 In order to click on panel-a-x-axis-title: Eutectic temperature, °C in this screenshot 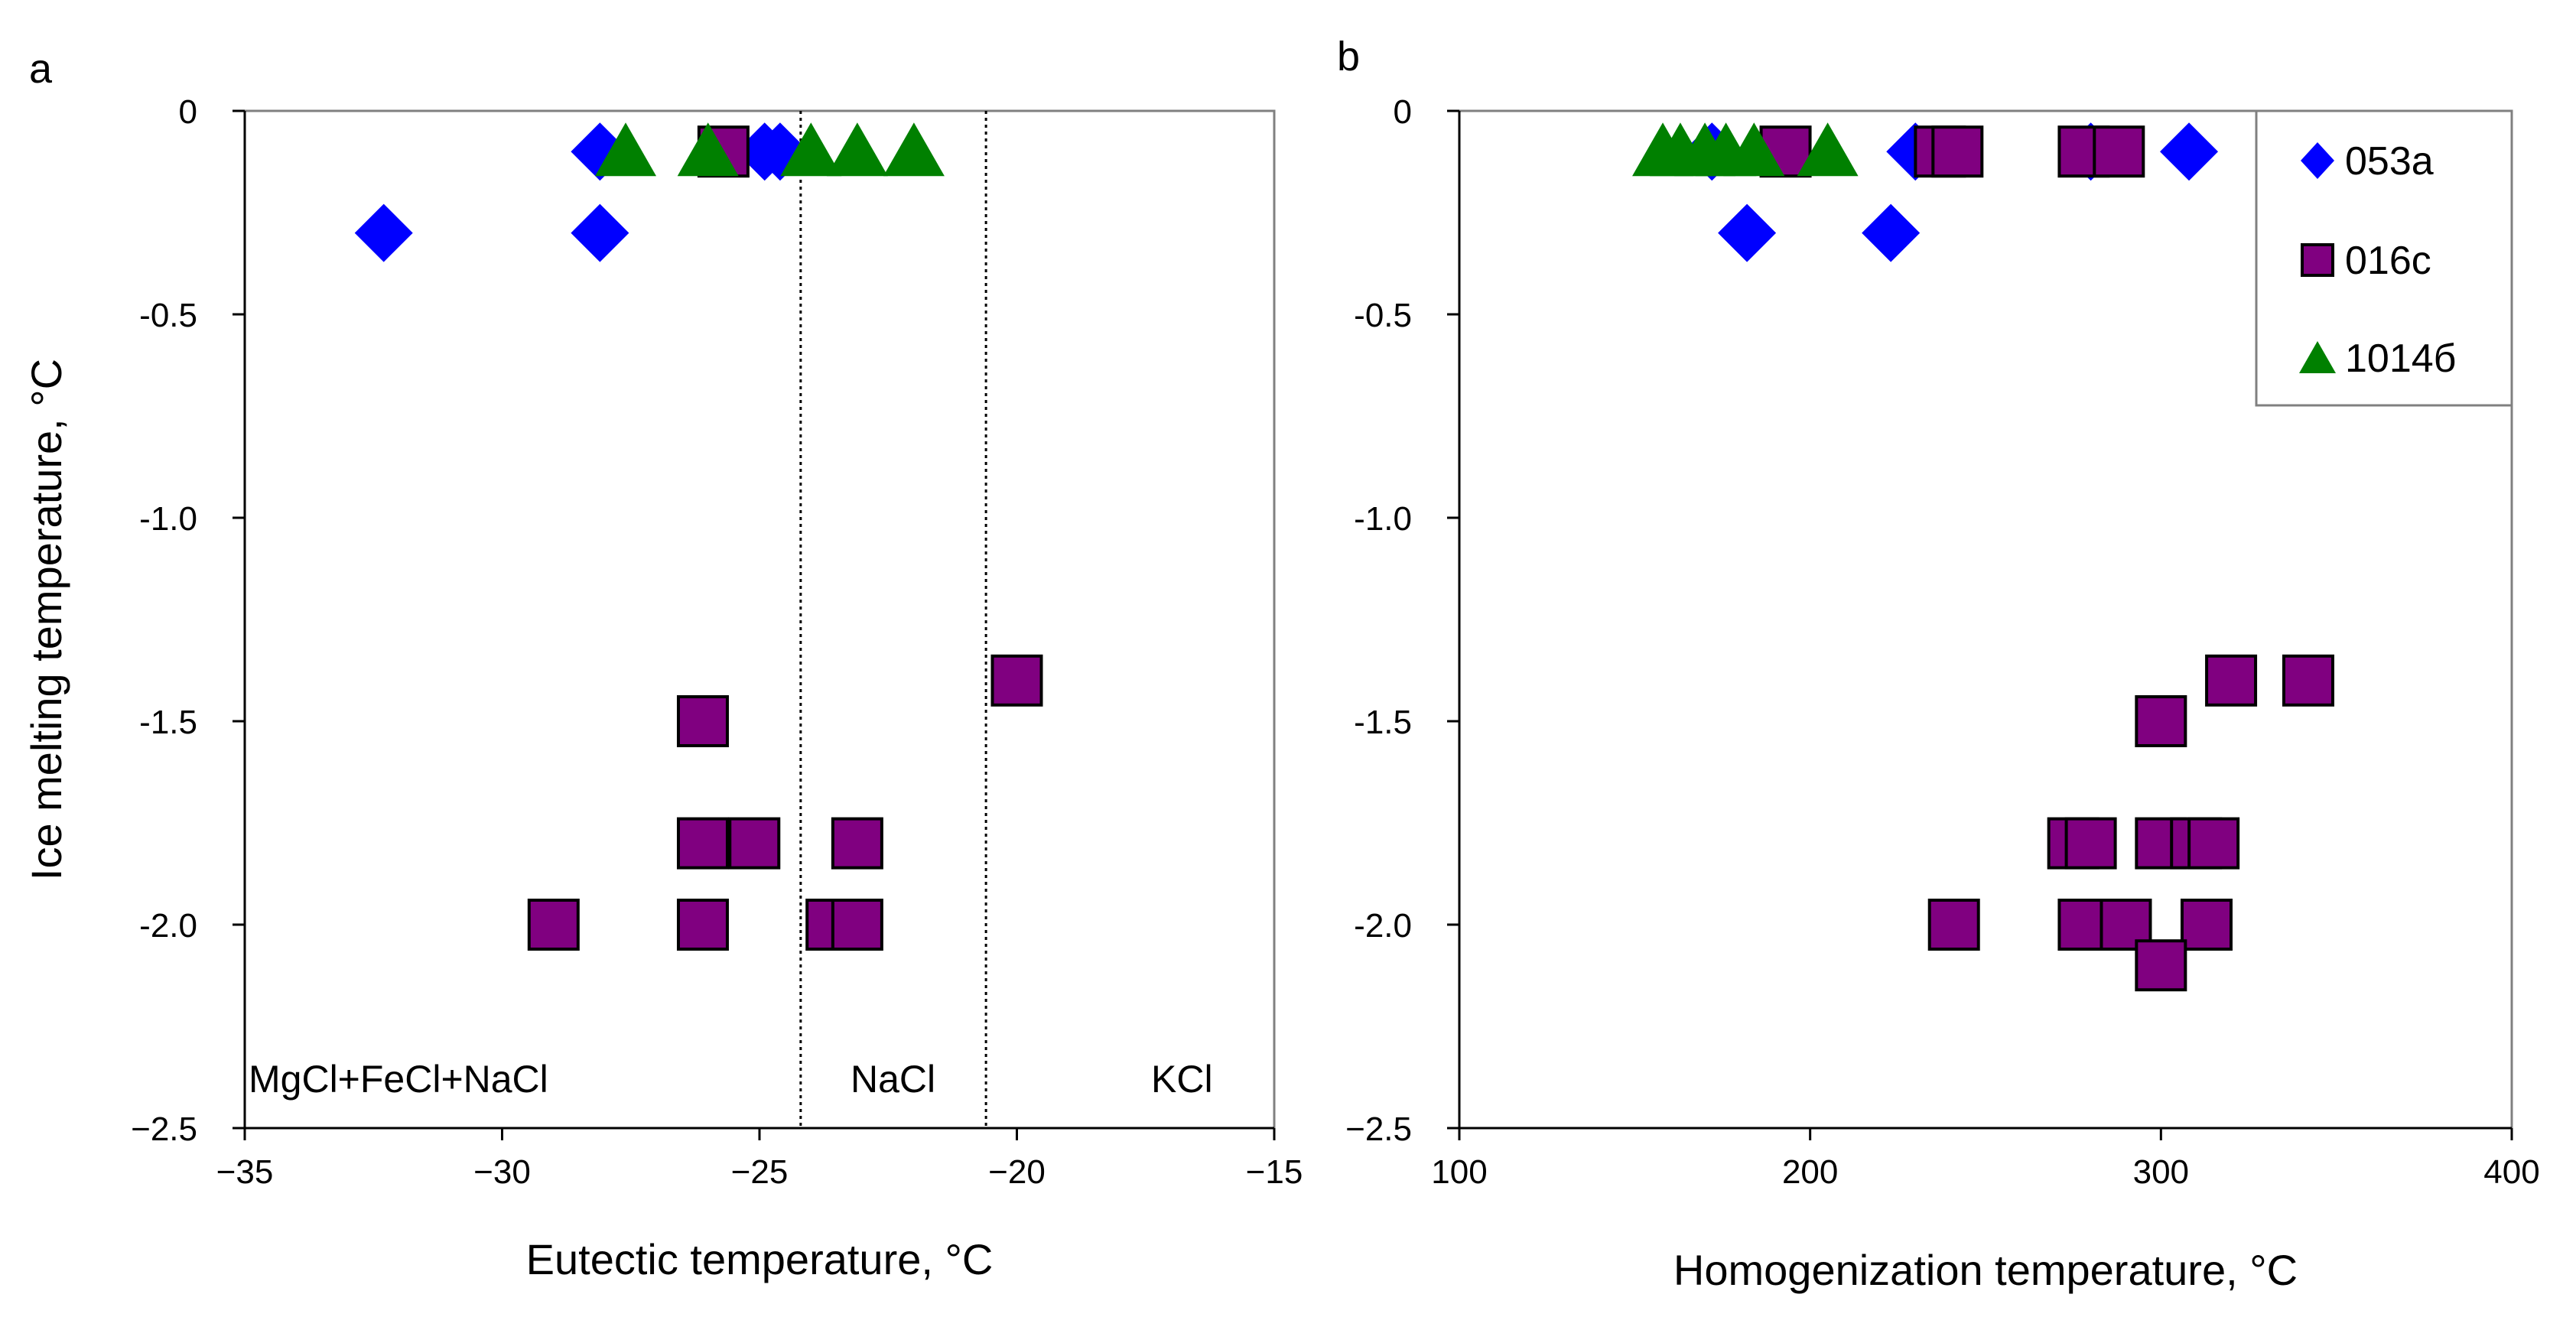, I will do `click(760, 1259)`.